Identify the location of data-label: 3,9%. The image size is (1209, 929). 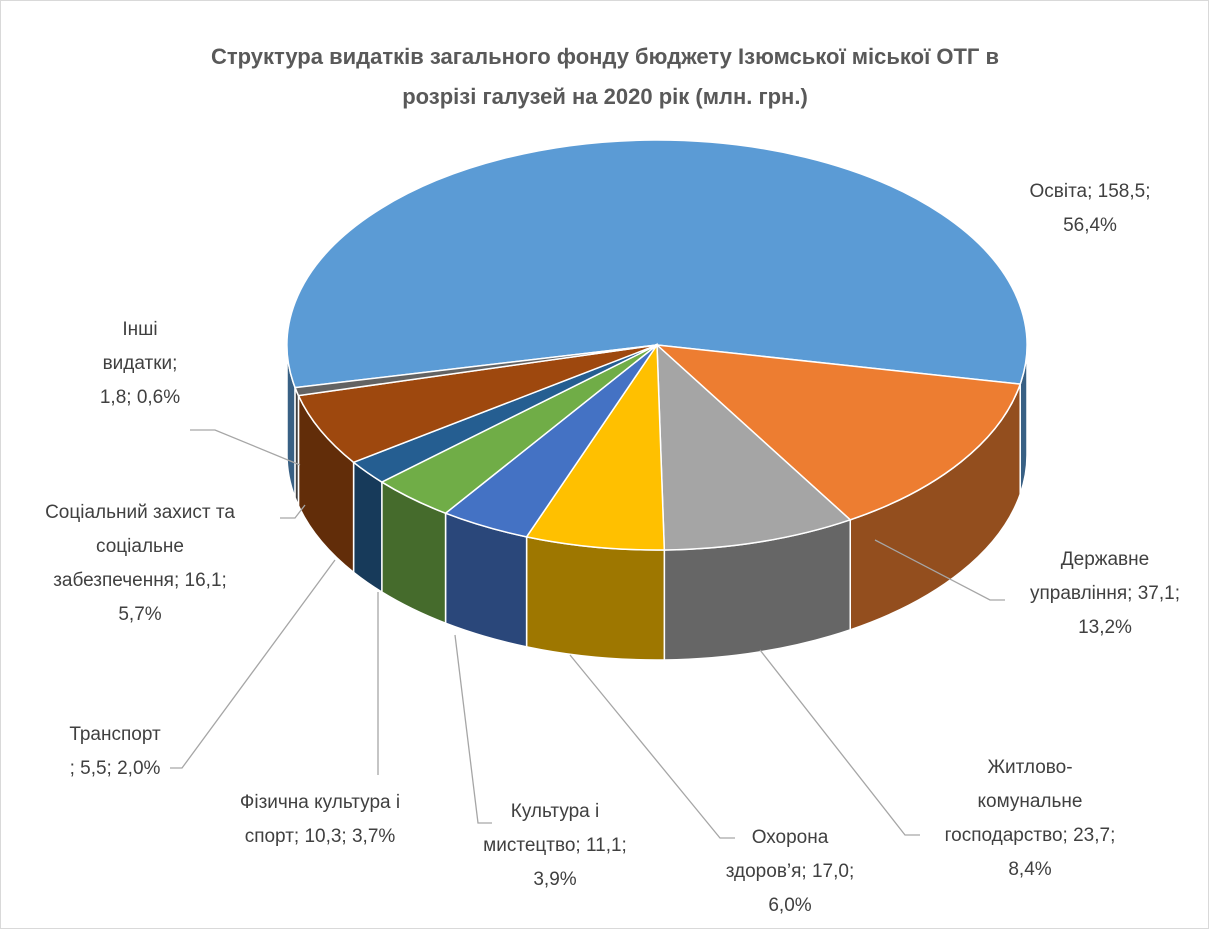
(554, 879).